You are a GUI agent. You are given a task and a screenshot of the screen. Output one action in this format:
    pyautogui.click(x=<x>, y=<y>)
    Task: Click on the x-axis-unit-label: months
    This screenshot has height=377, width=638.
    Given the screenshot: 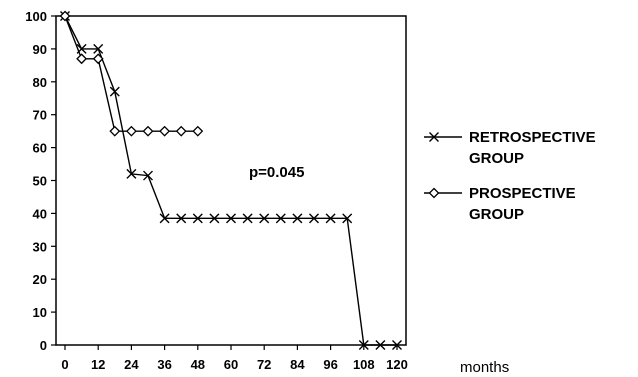 What is the action you would take?
    pyautogui.click(x=484, y=367)
    